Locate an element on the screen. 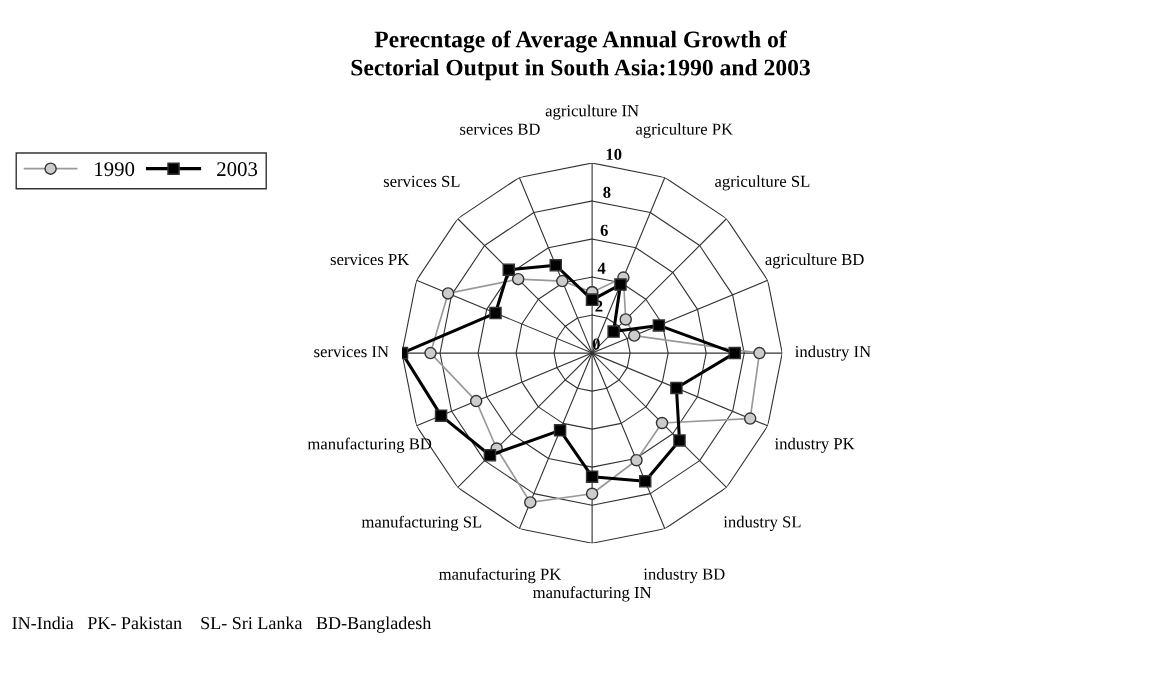  legend-label: 1990 is located at coordinates (115, 169).